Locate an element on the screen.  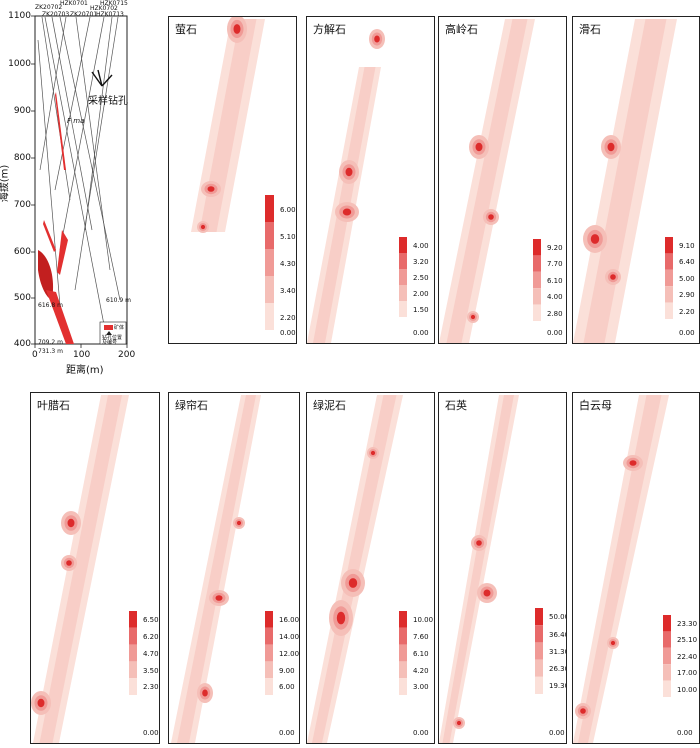
y-tick: 600 is located at coordinates (22, 252).